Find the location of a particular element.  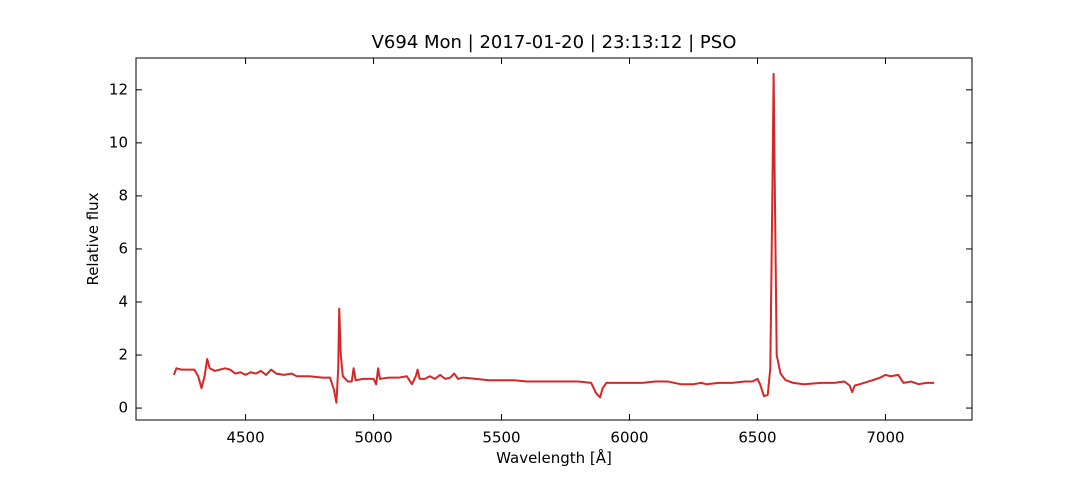

y-tick-label: 2 is located at coordinates (123, 355).